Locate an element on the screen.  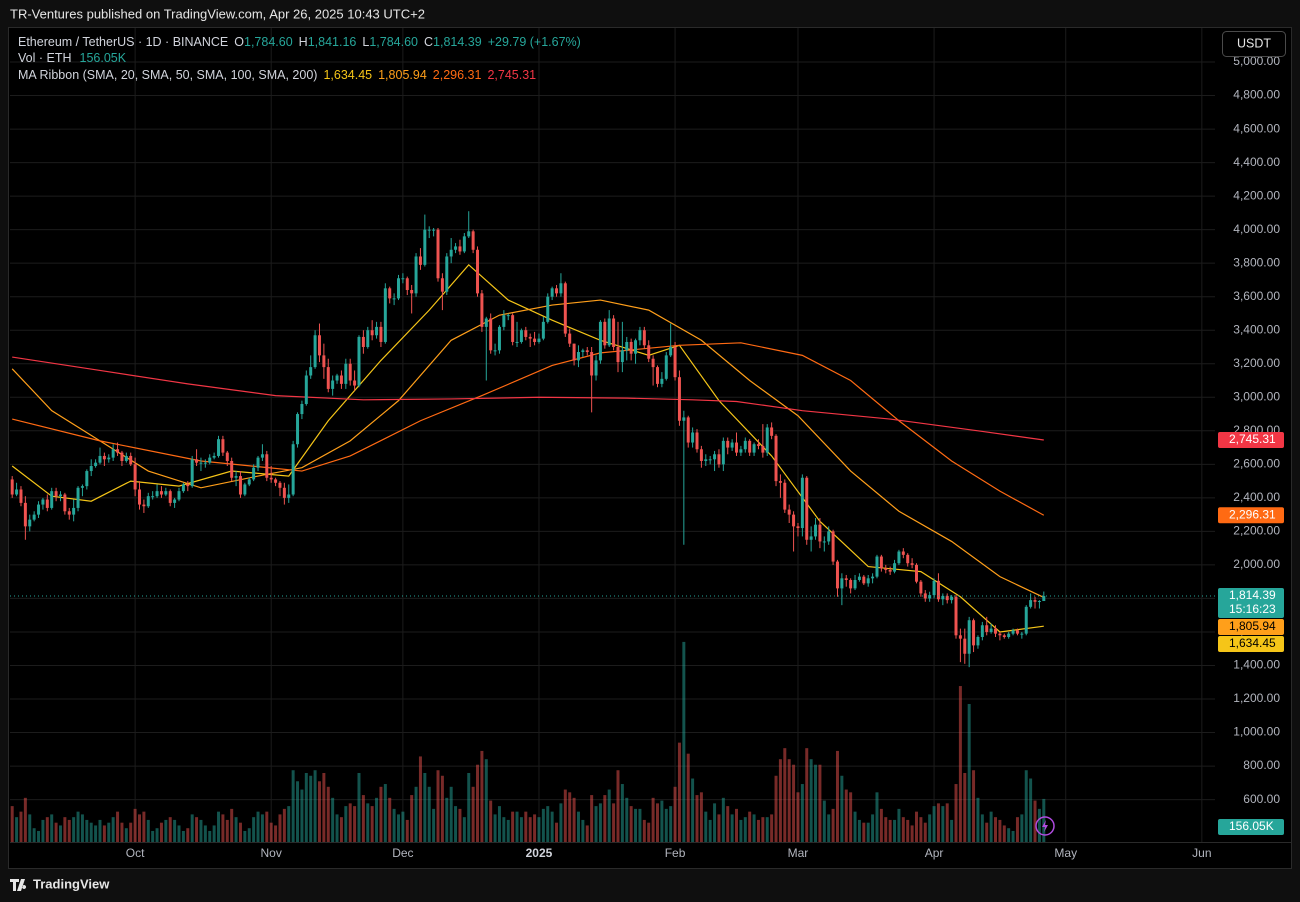
ma-tag-label: 2,745.31 is located at coordinates (1252, 439).